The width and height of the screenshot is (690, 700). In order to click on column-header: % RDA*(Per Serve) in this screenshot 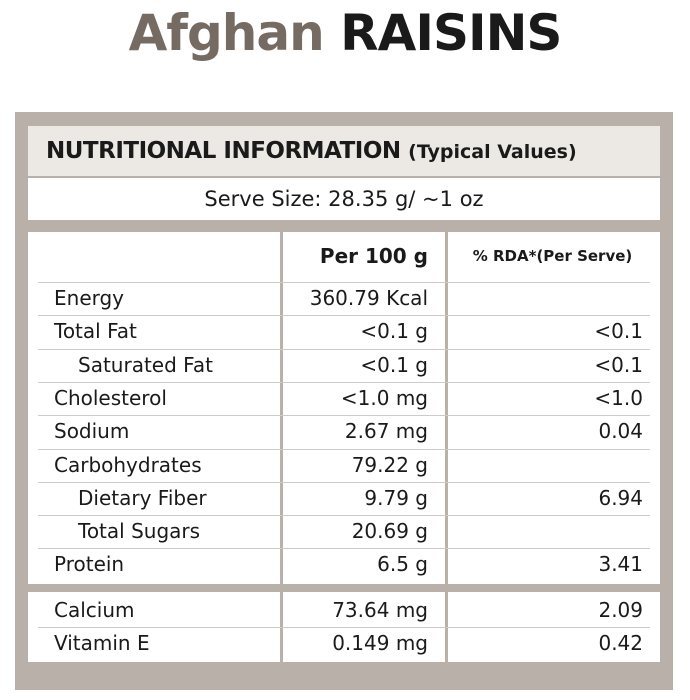, I will do `click(552, 256)`.